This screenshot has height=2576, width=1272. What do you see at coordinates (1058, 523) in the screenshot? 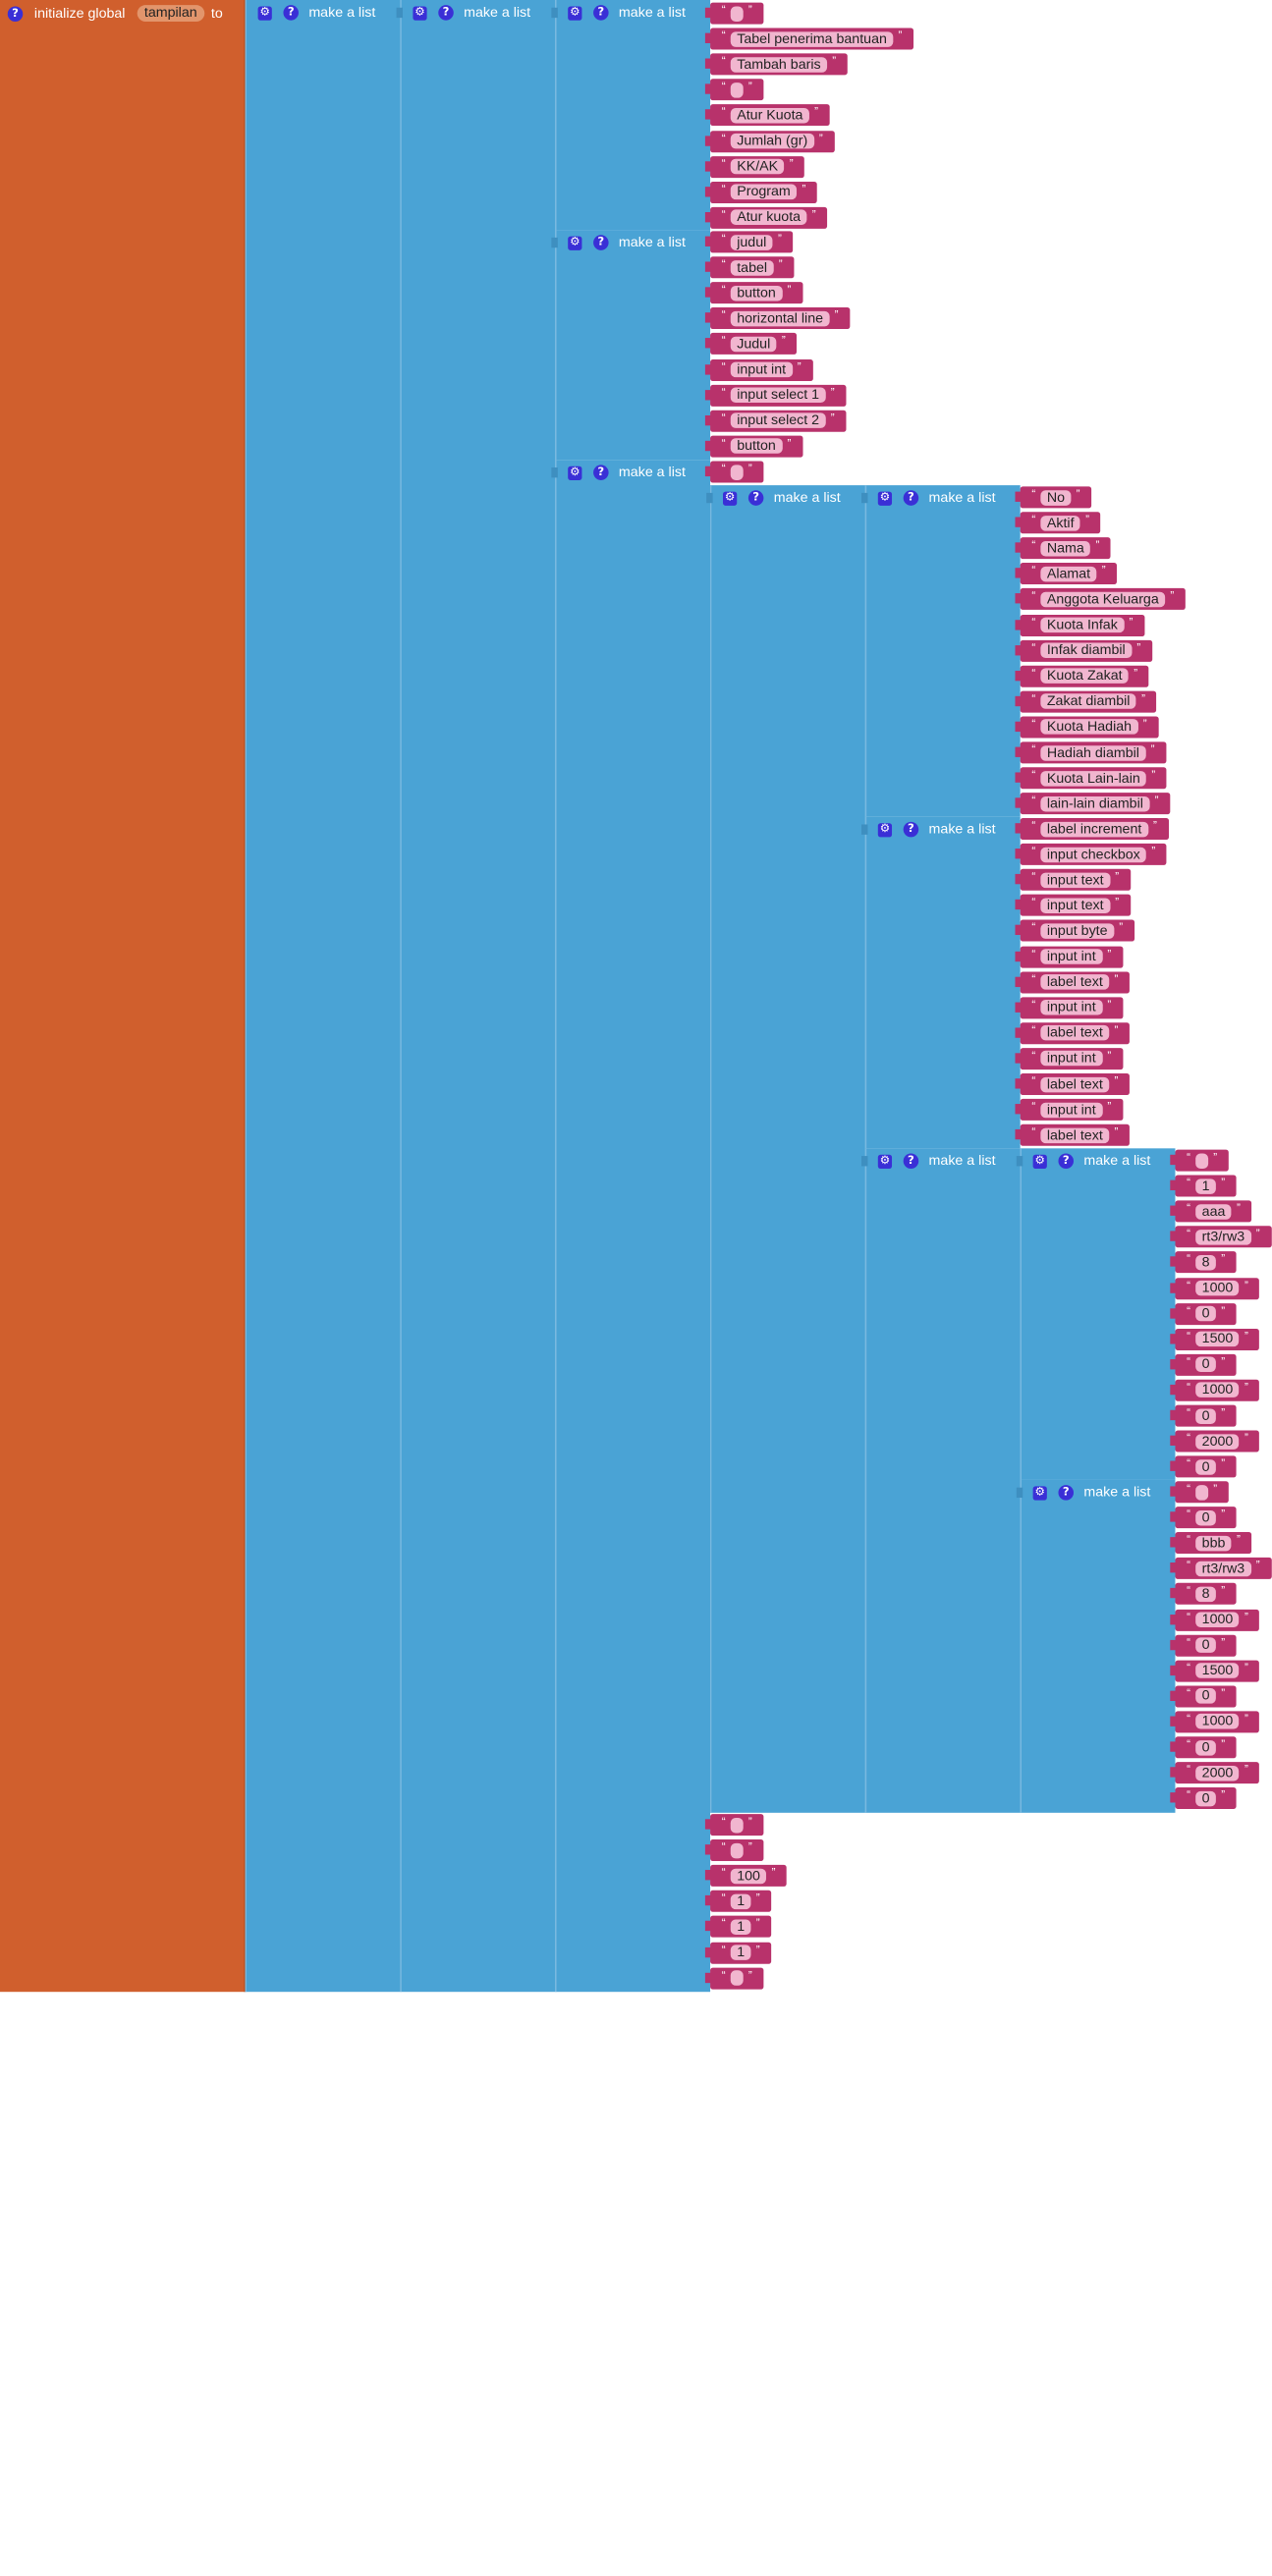
I see `text-string-block: “ Aktif ”` at bounding box center [1058, 523].